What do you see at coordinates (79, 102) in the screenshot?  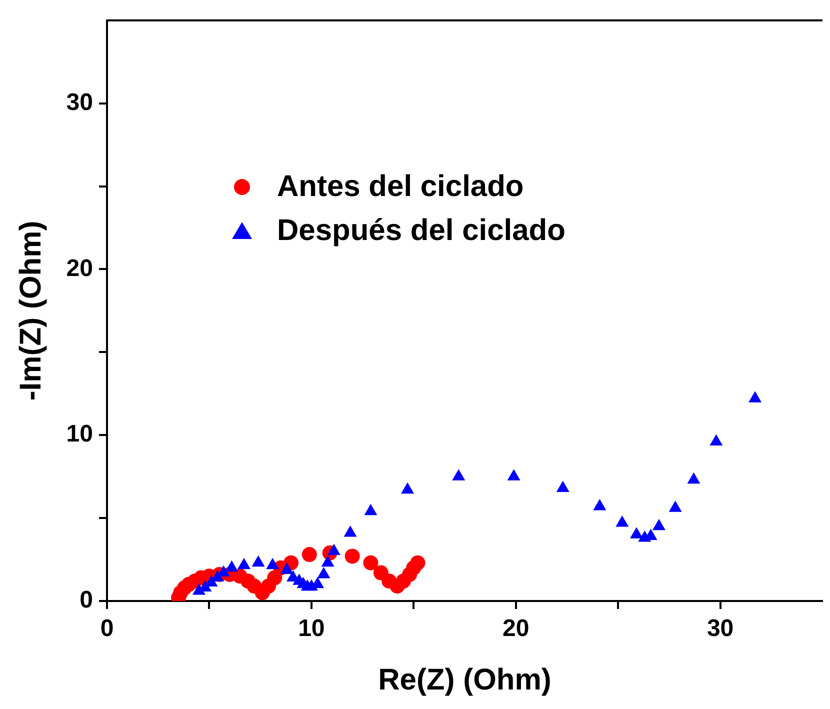 I see `y-tick-label: 30` at bounding box center [79, 102].